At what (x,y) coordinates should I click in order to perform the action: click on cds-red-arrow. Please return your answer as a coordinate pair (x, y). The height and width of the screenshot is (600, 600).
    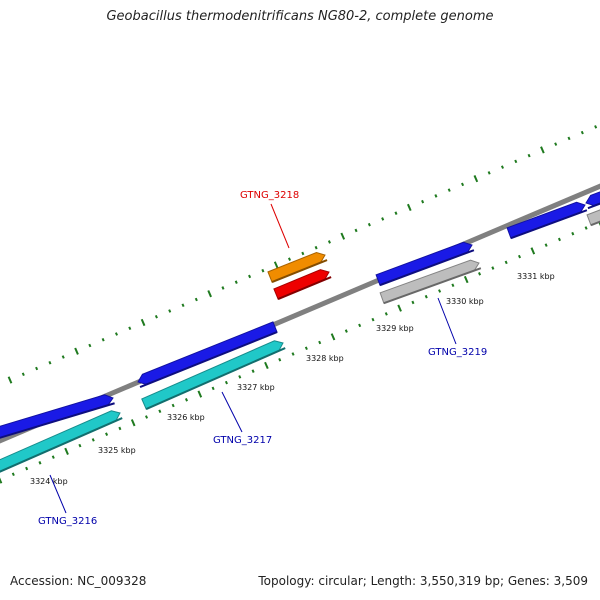
    Looking at the image, I should click on (301, 284).